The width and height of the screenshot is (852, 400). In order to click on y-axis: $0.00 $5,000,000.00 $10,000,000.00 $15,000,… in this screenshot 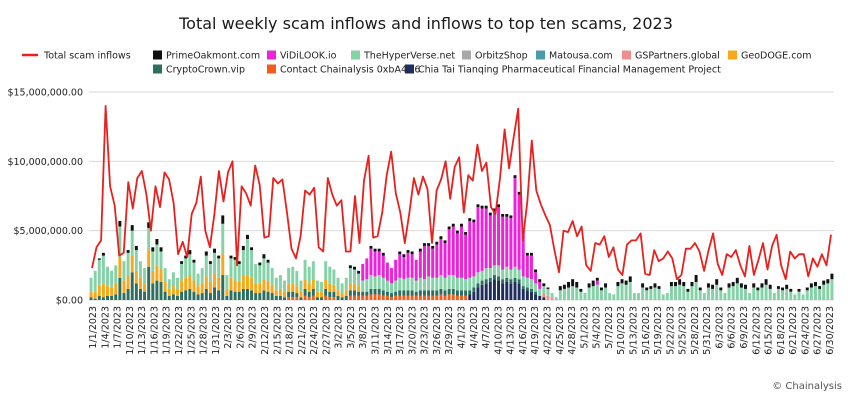, I will do `click(45, 197)`.